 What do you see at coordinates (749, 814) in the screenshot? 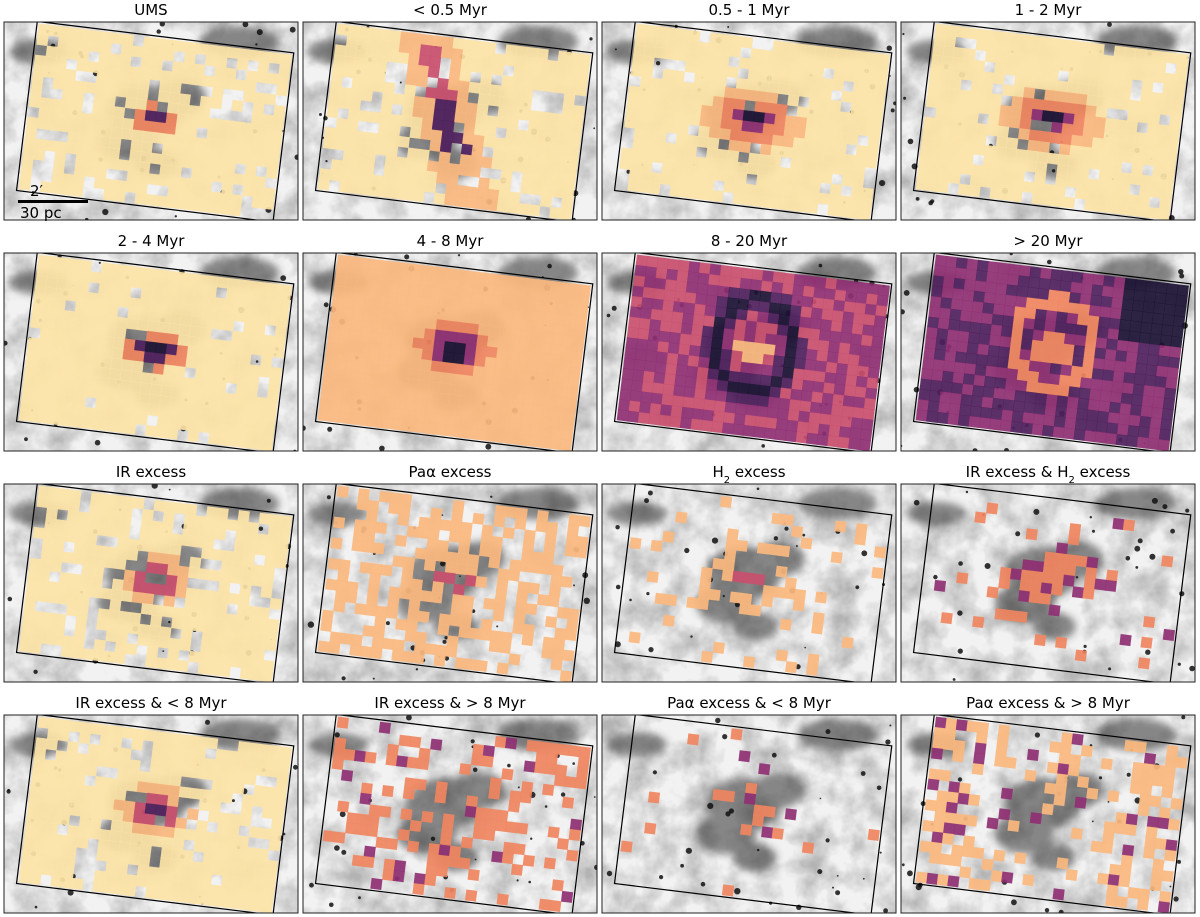
I see `panel-frame` at bounding box center [749, 814].